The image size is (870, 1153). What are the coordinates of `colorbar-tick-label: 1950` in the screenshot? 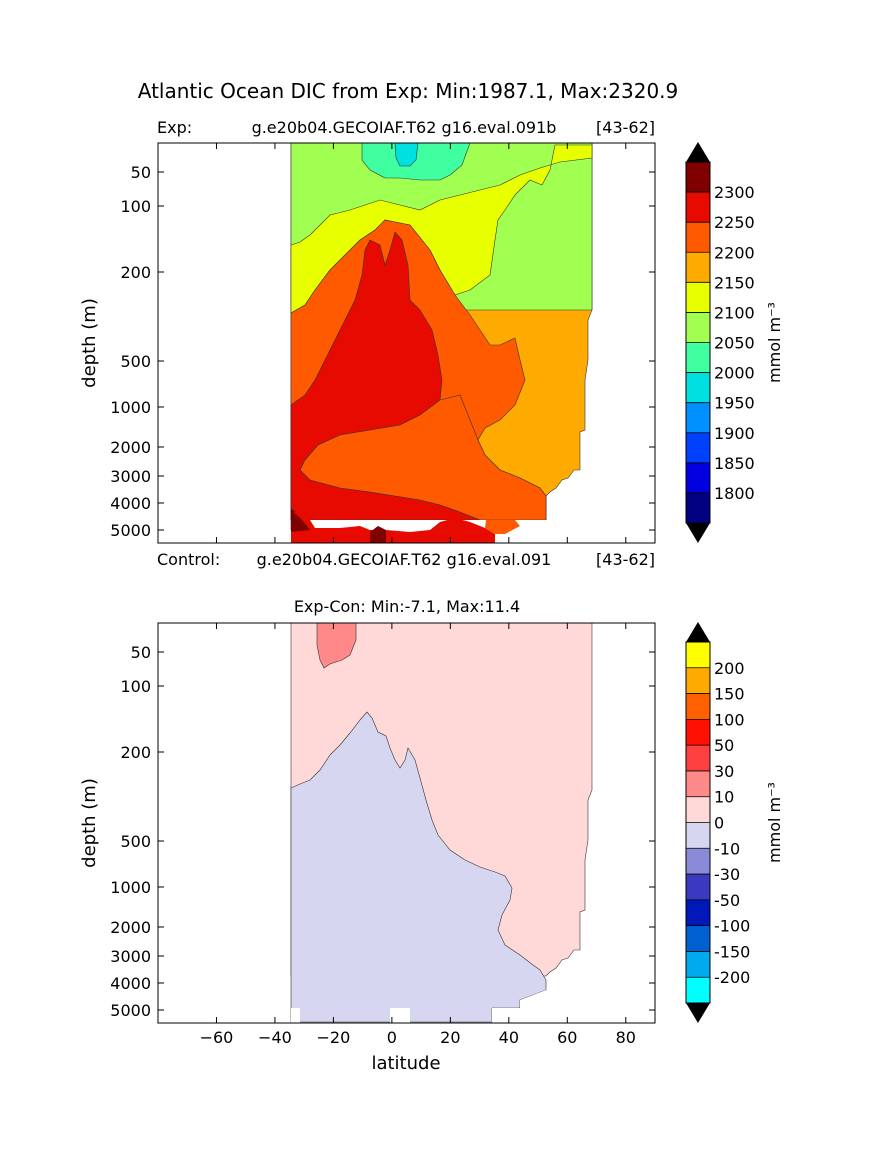 It's located at (734, 403).